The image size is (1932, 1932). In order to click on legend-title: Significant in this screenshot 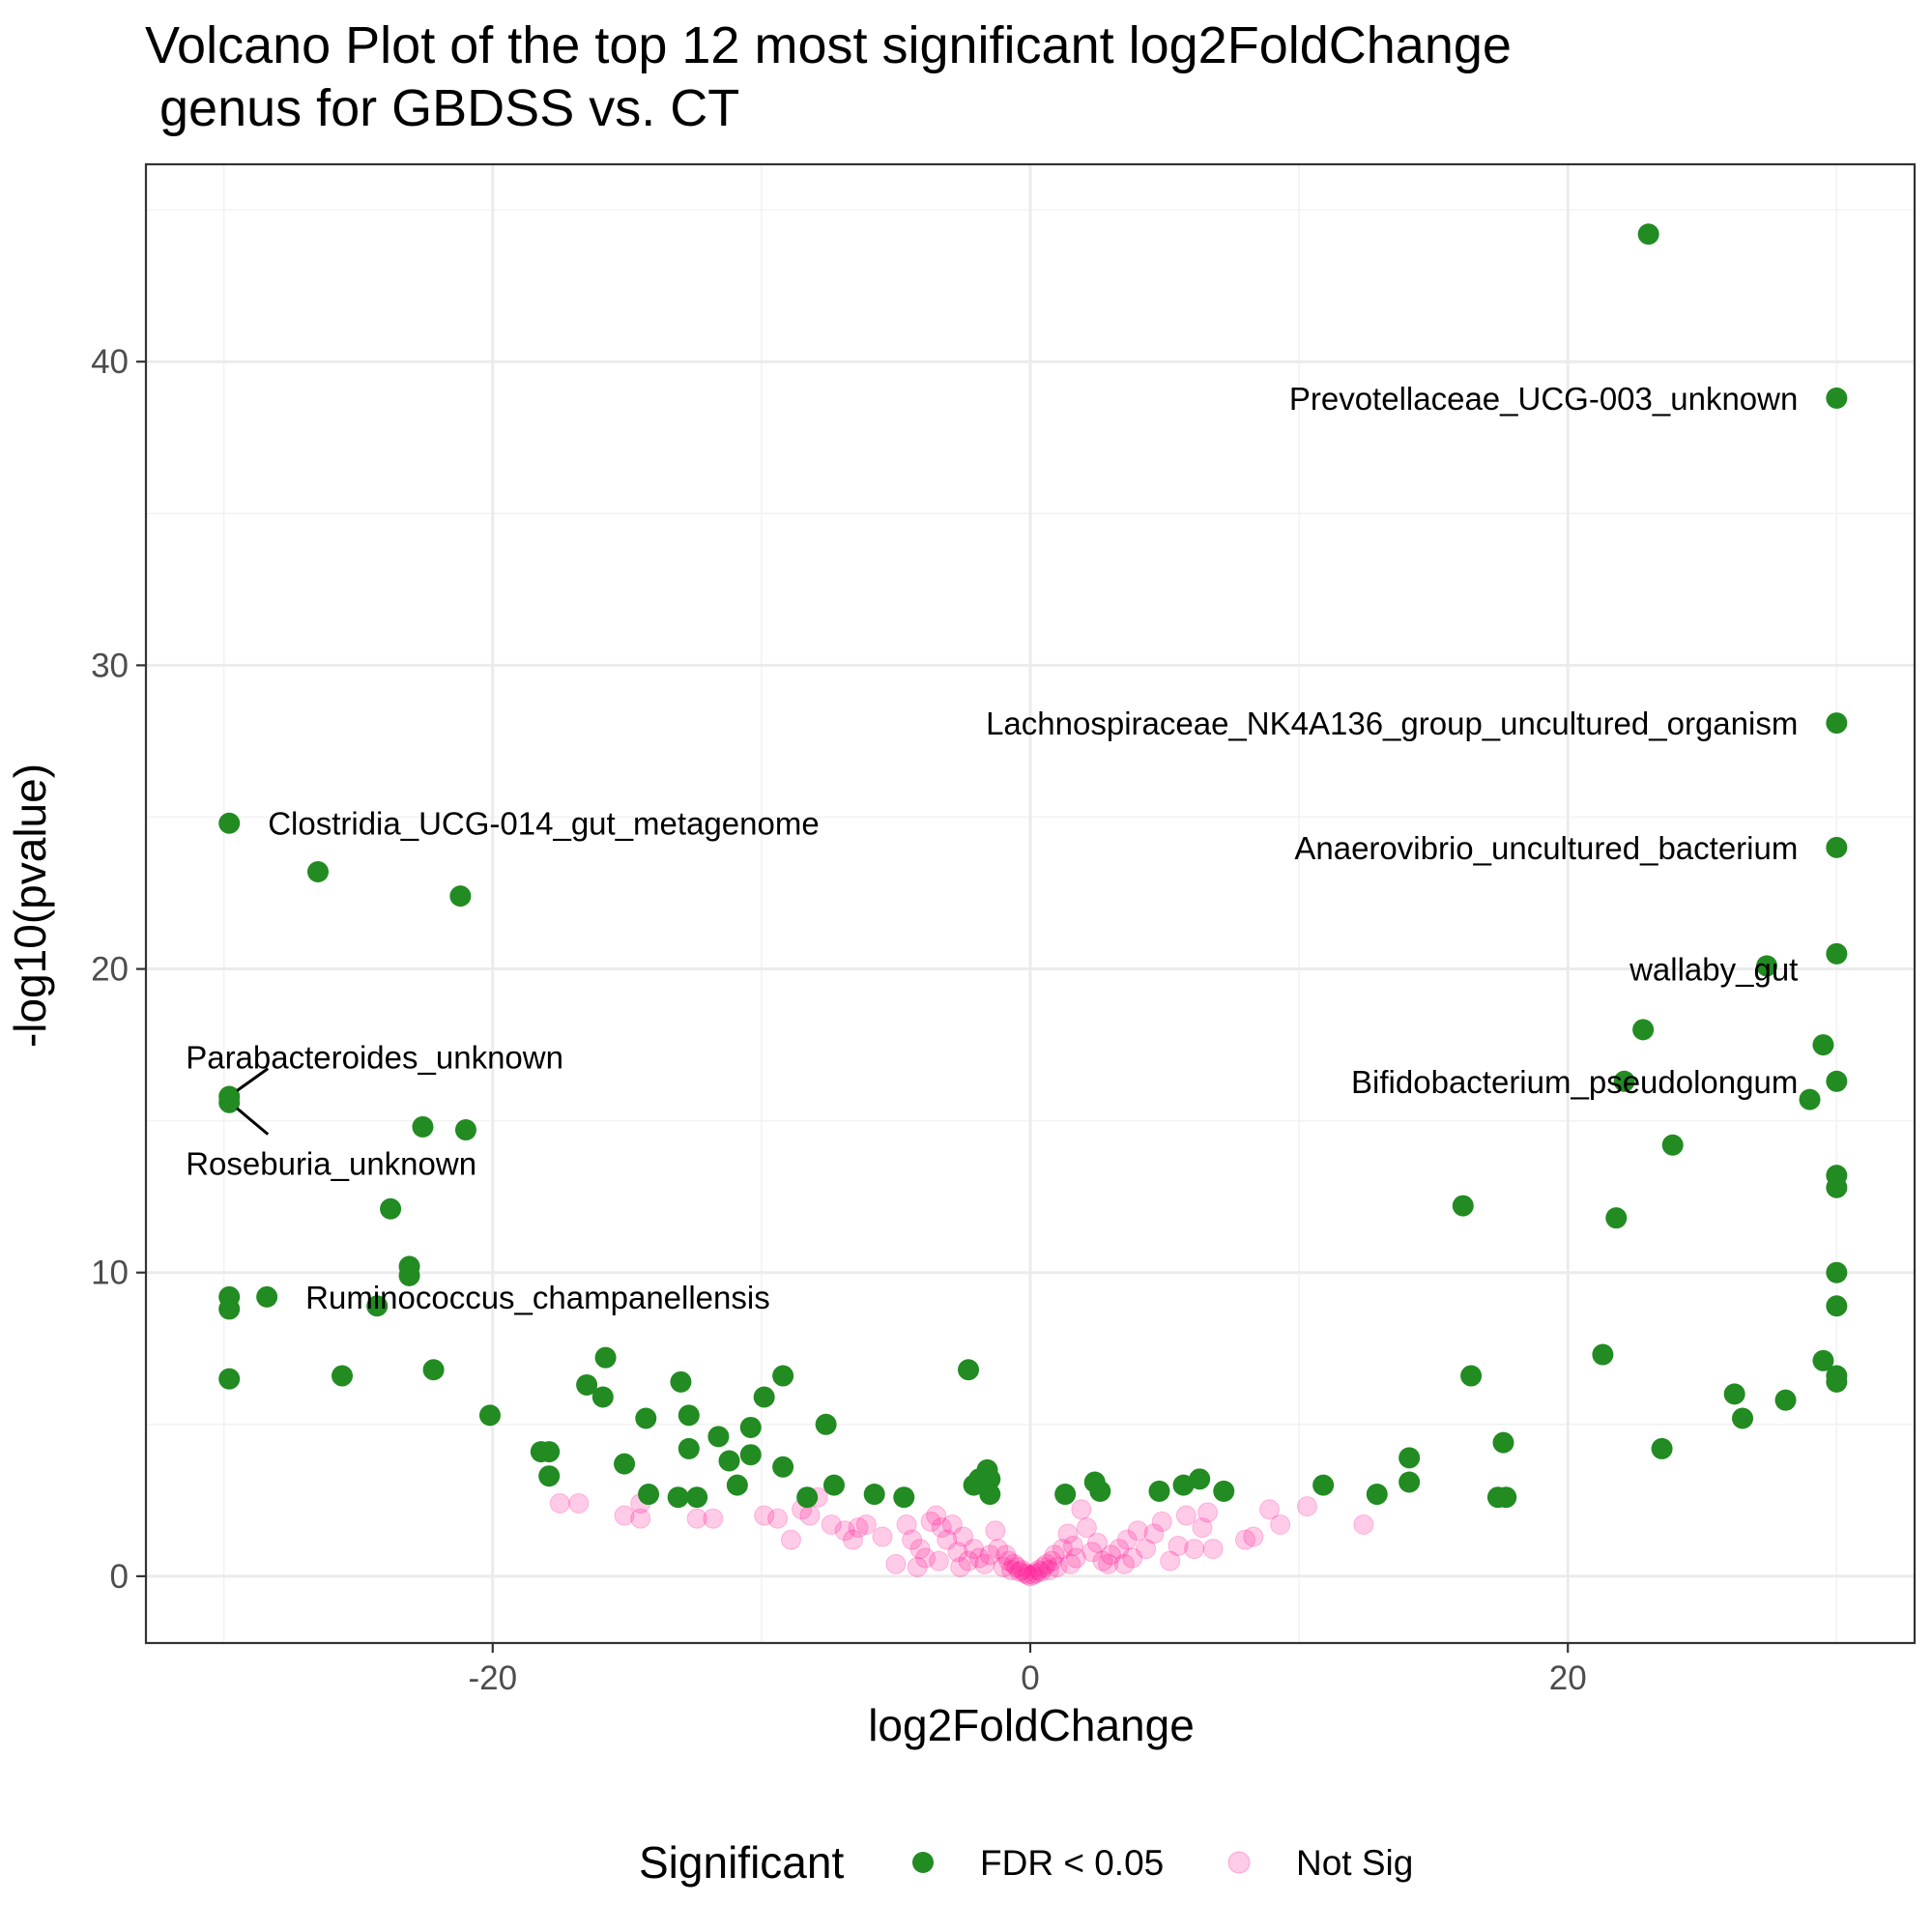, I will do `click(741, 1862)`.